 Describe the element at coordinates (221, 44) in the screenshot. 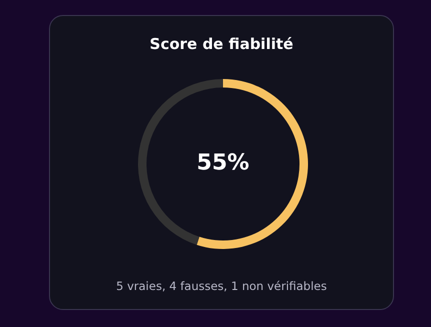

I see `chart-title: Score de fiabilité` at that location.